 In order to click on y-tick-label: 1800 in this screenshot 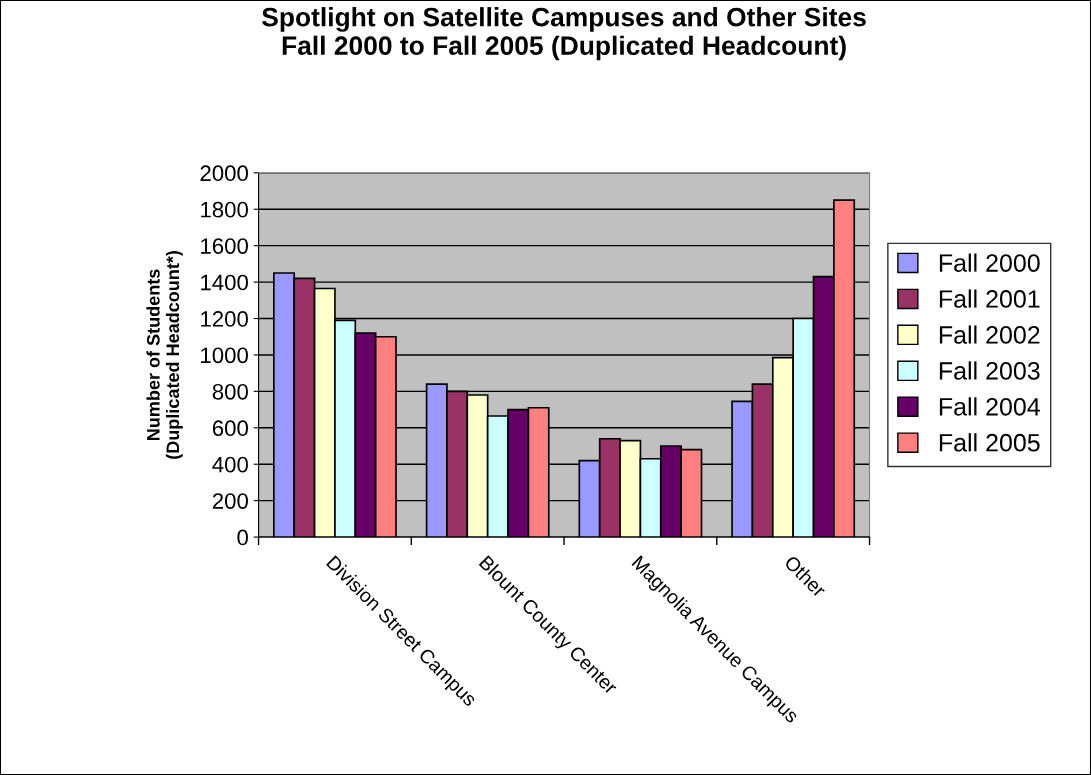, I will do `click(224, 209)`.